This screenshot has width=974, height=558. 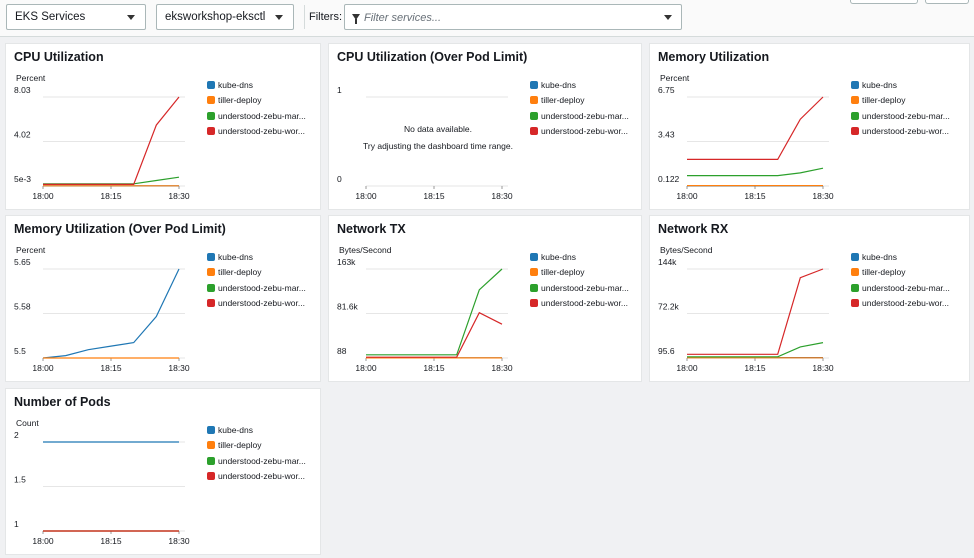 What do you see at coordinates (675, 78) in the screenshot?
I see `y-axis-unit: Percent` at bounding box center [675, 78].